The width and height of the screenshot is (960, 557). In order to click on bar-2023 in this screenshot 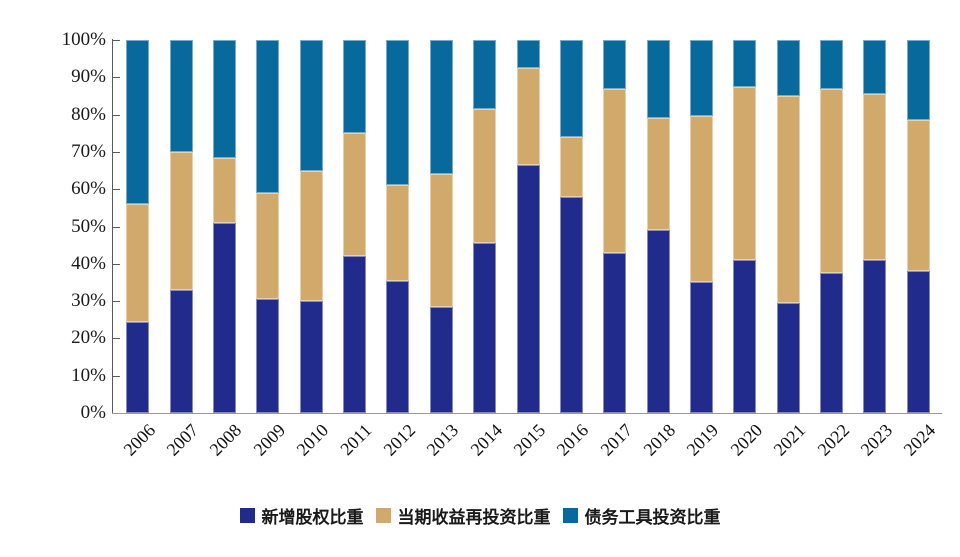, I will do `click(875, 226)`.